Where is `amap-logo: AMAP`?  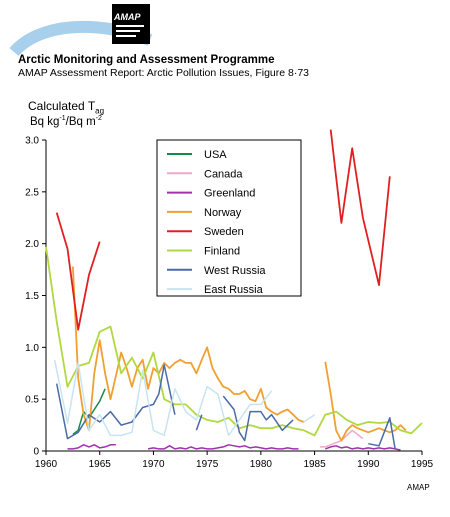 amap-logo: AMAP is located at coordinates (81, 30).